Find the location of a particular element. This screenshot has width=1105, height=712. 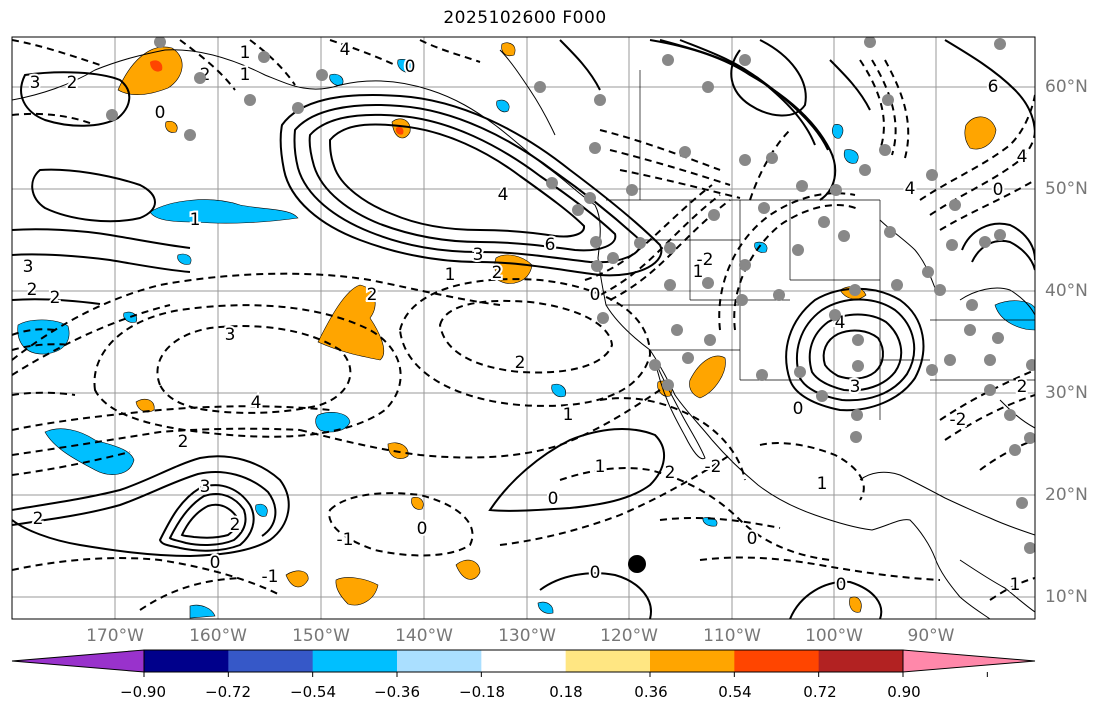

red-shaded-regions is located at coordinates (277, 97).